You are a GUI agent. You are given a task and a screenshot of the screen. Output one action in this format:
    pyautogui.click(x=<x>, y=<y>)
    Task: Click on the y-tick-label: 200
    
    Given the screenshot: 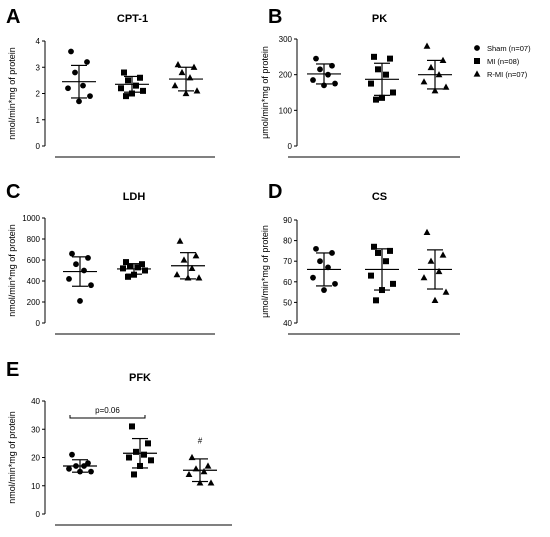 What is the action you would take?
    pyautogui.click(x=286, y=75)
    